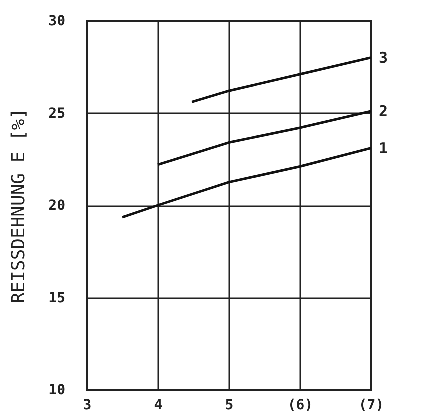 The image size is (427, 419). I want to click on series-label: 2, so click(383, 111).